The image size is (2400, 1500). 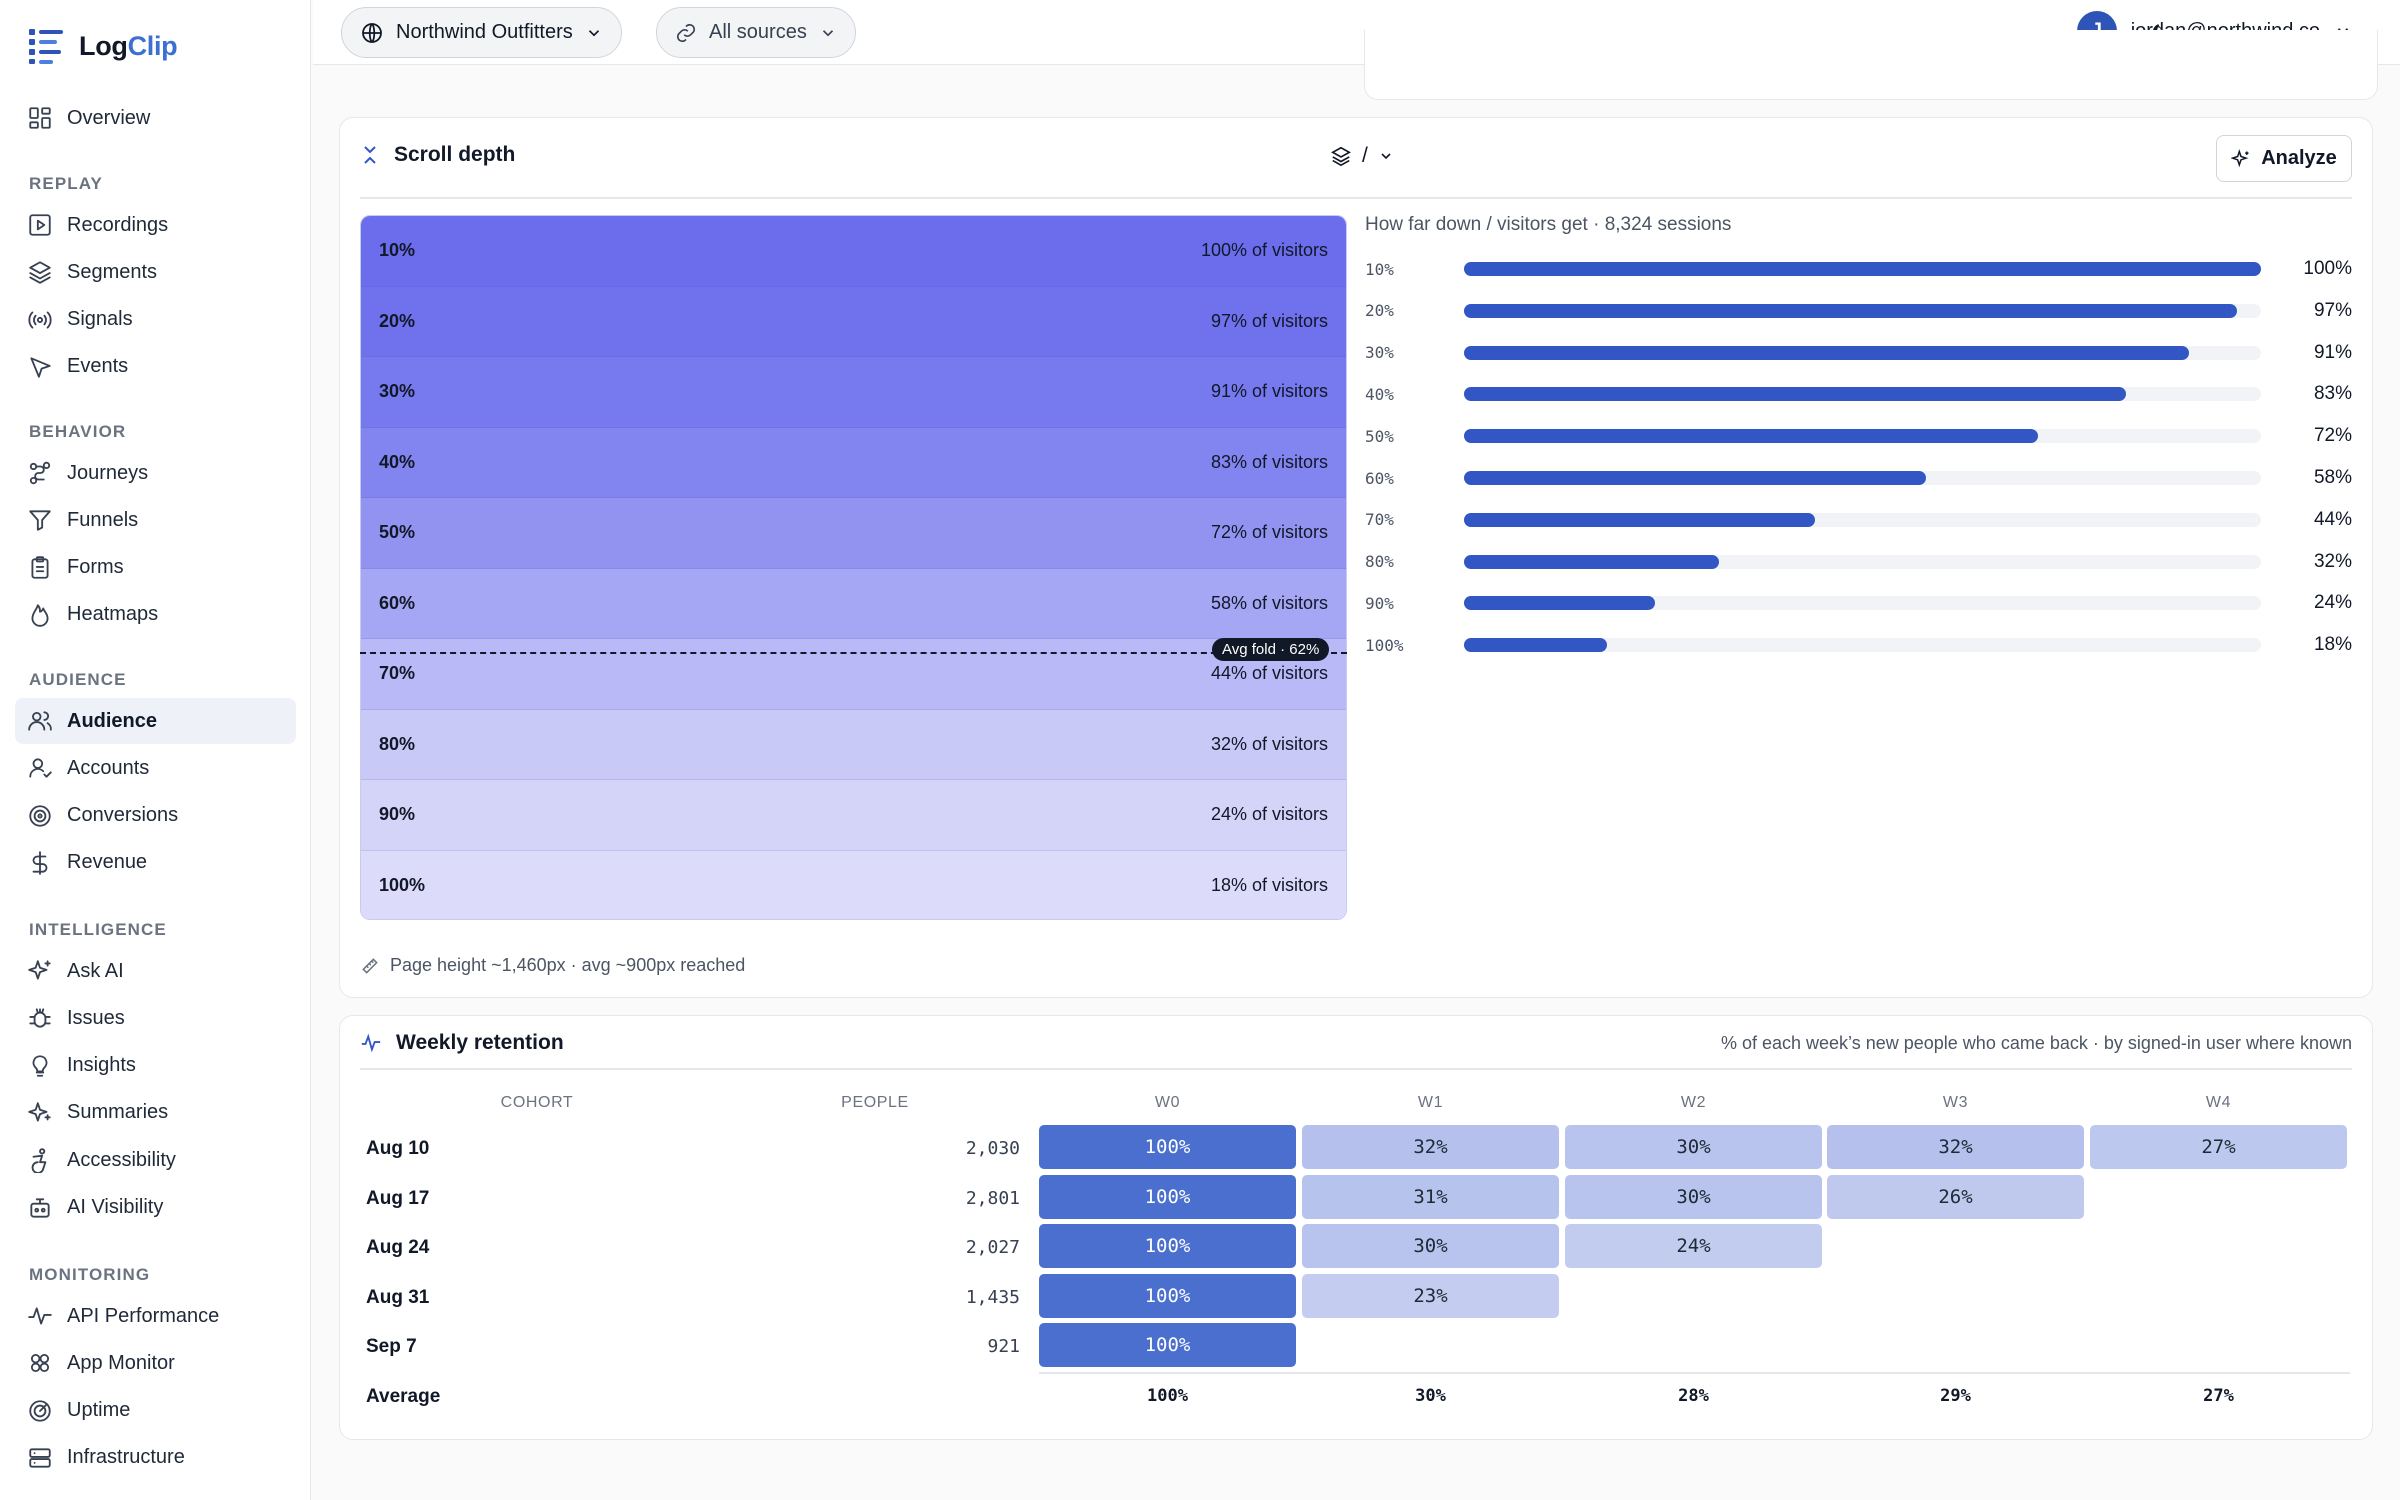 I want to click on depth-bar-label: 10%, so click(x=1379, y=269).